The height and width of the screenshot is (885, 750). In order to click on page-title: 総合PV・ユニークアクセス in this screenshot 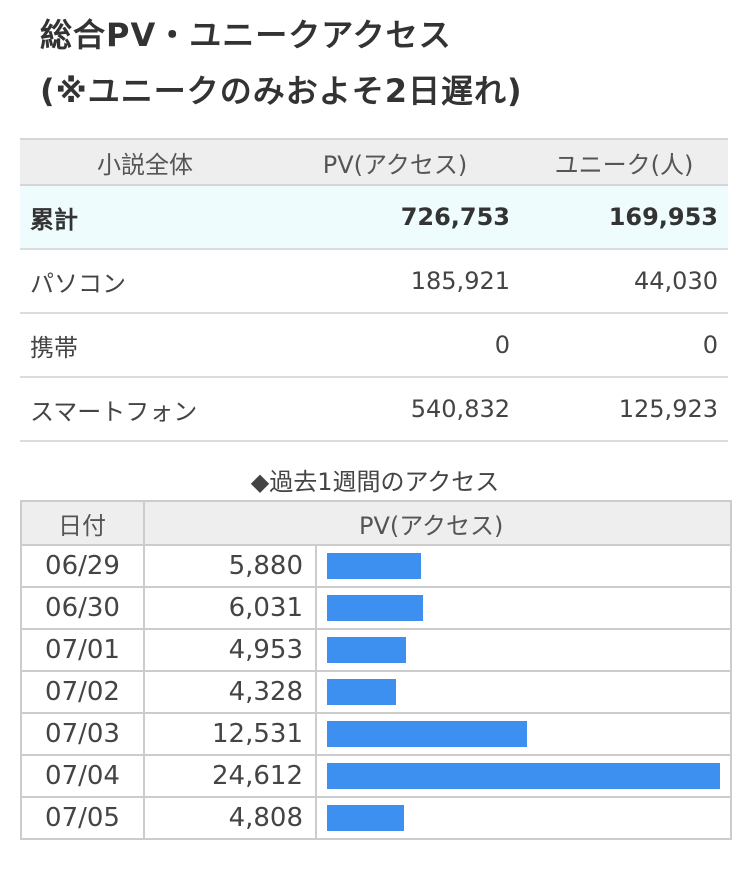, I will do `click(246, 35)`.